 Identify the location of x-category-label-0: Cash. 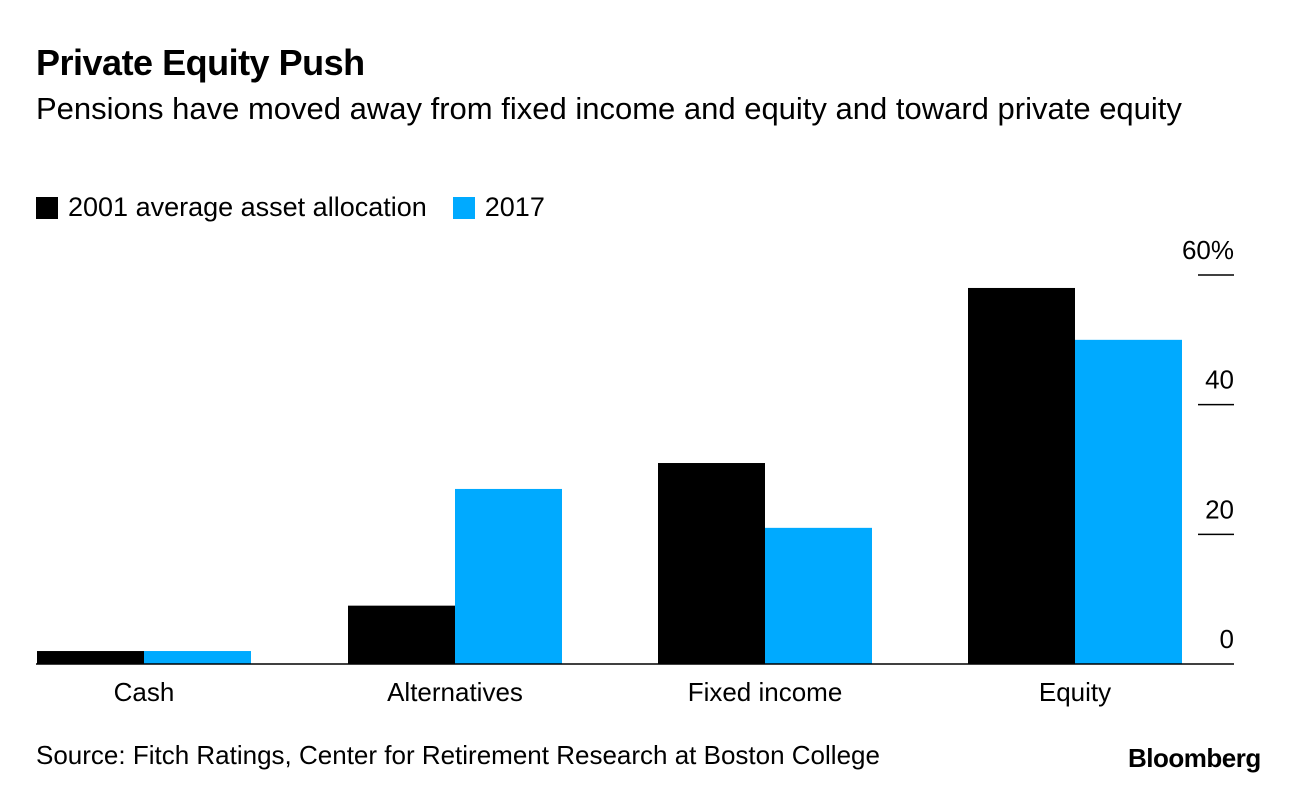
(144, 692).